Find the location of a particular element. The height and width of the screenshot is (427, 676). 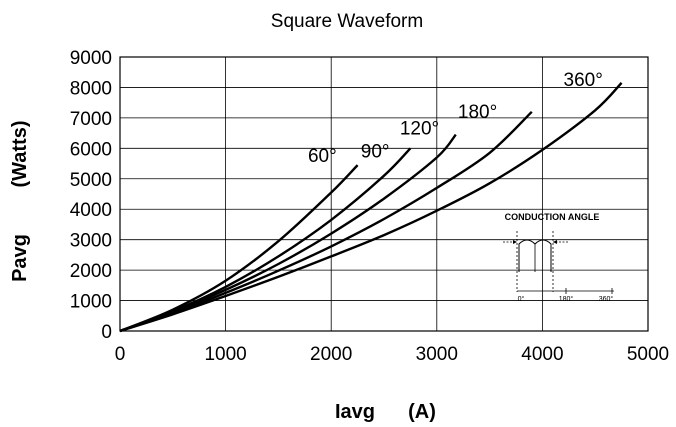

y-tick-label: 0 is located at coordinates (106, 332).